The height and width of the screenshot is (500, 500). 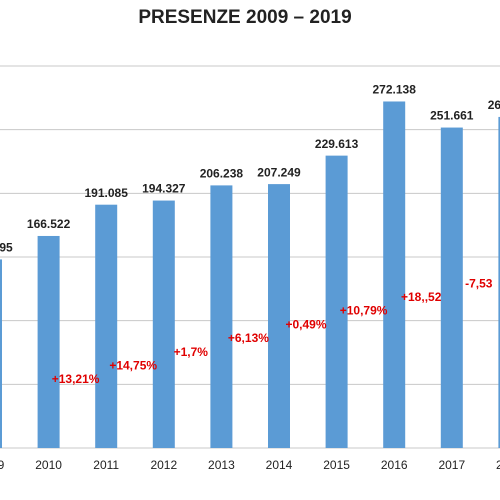 What do you see at coordinates (164, 189) in the screenshot?
I see `value-label: 194.327` at bounding box center [164, 189].